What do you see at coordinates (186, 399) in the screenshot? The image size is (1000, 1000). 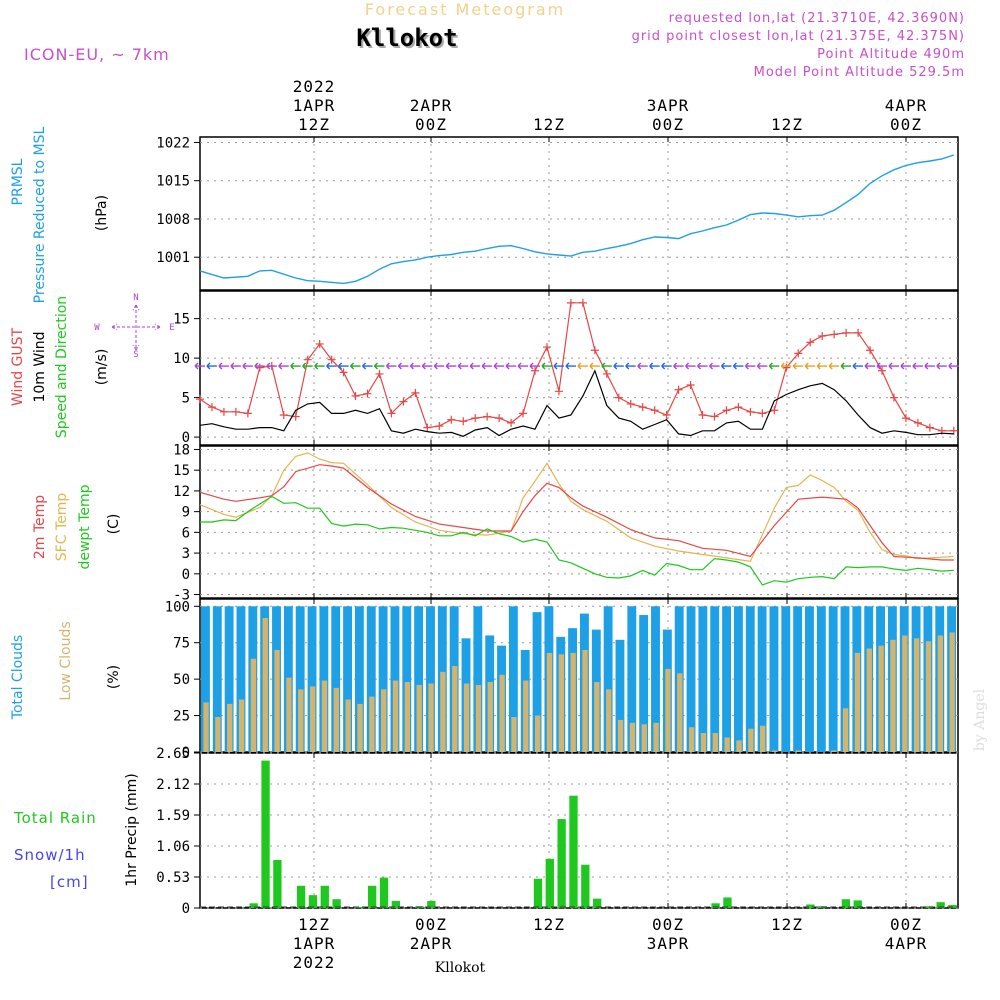 I see `ytick-label: 5` at bounding box center [186, 399].